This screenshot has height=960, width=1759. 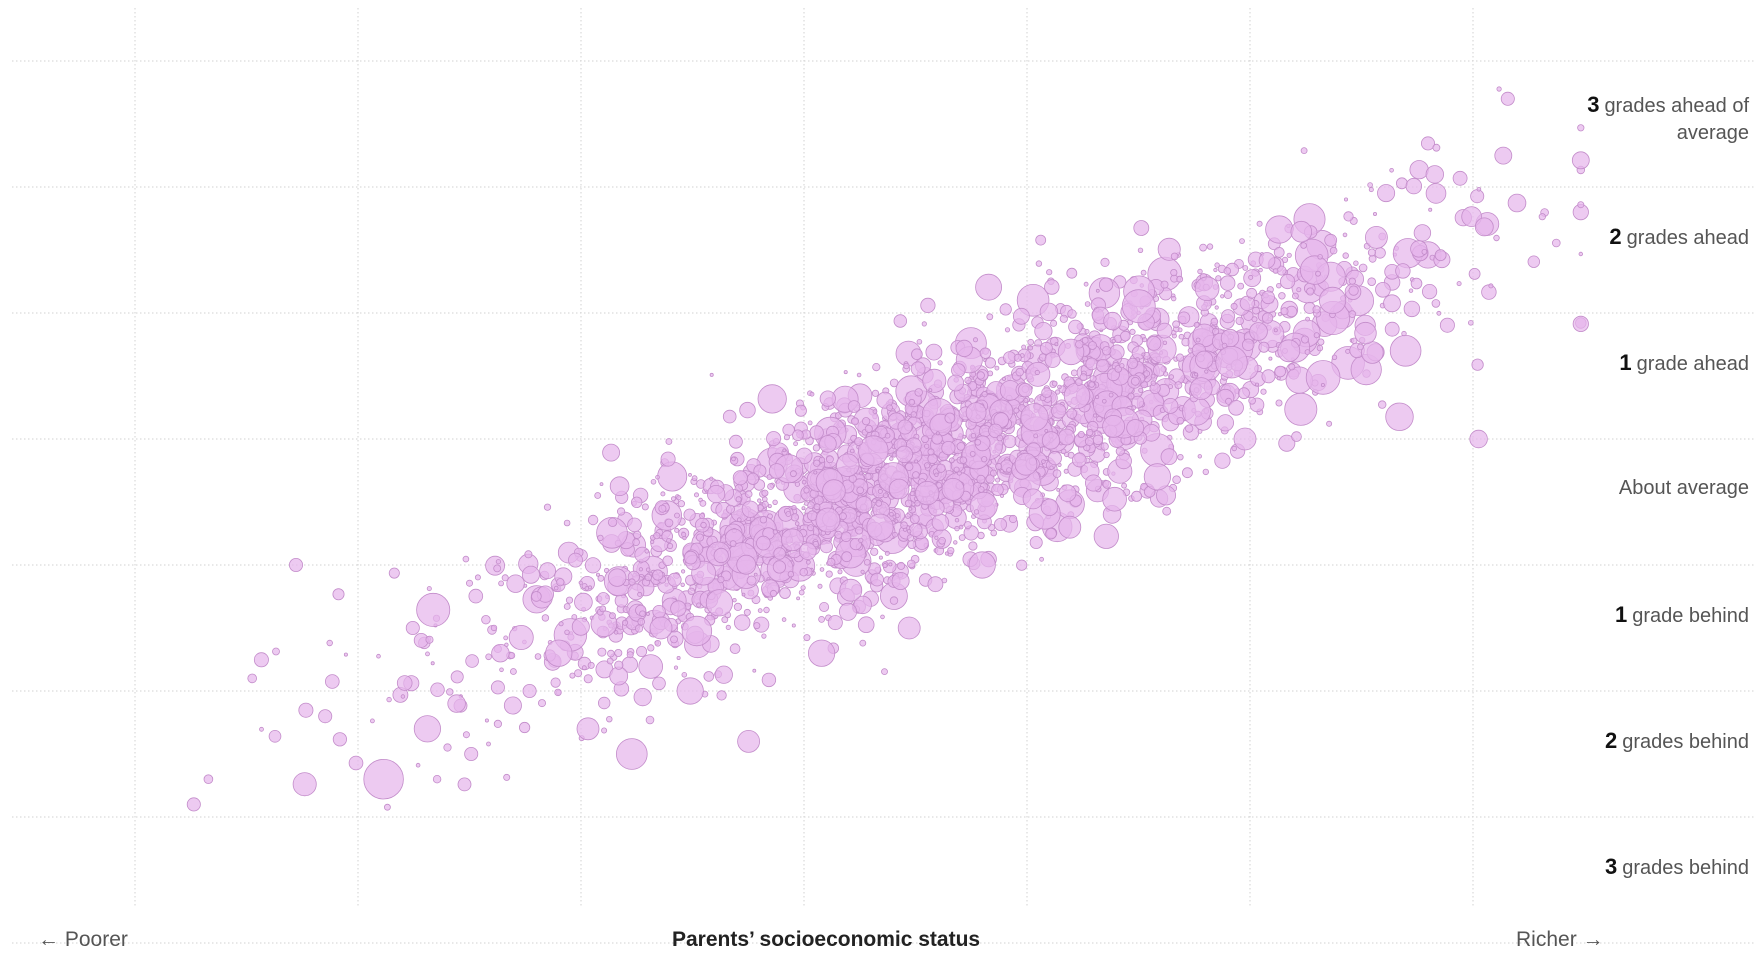 I want to click on y-tick-label: 1 grade ahead, so click(x=1684, y=362).